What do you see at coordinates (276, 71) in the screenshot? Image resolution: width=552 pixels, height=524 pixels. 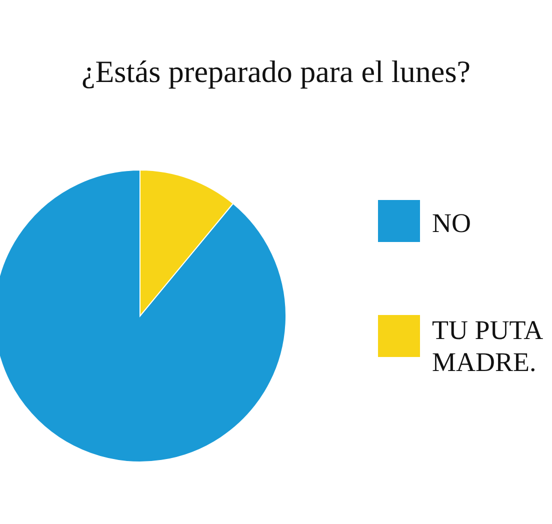 I see `chart-title: ¿Estás preparado para el lunes?` at bounding box center [276, 71].